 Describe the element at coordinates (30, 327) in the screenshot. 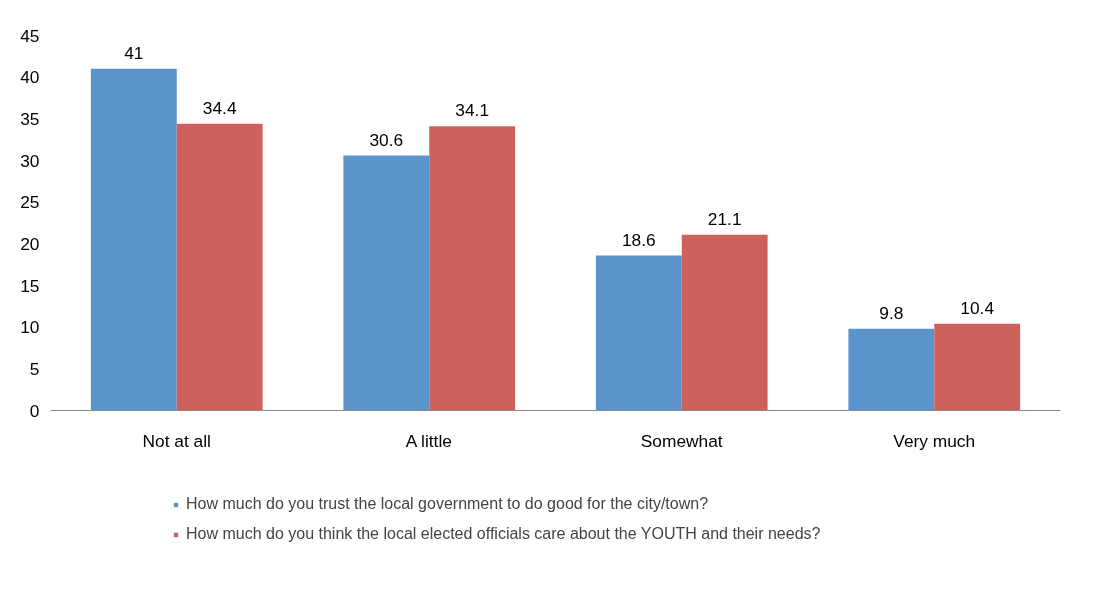

I see `y-tick-label: 10` at that location.